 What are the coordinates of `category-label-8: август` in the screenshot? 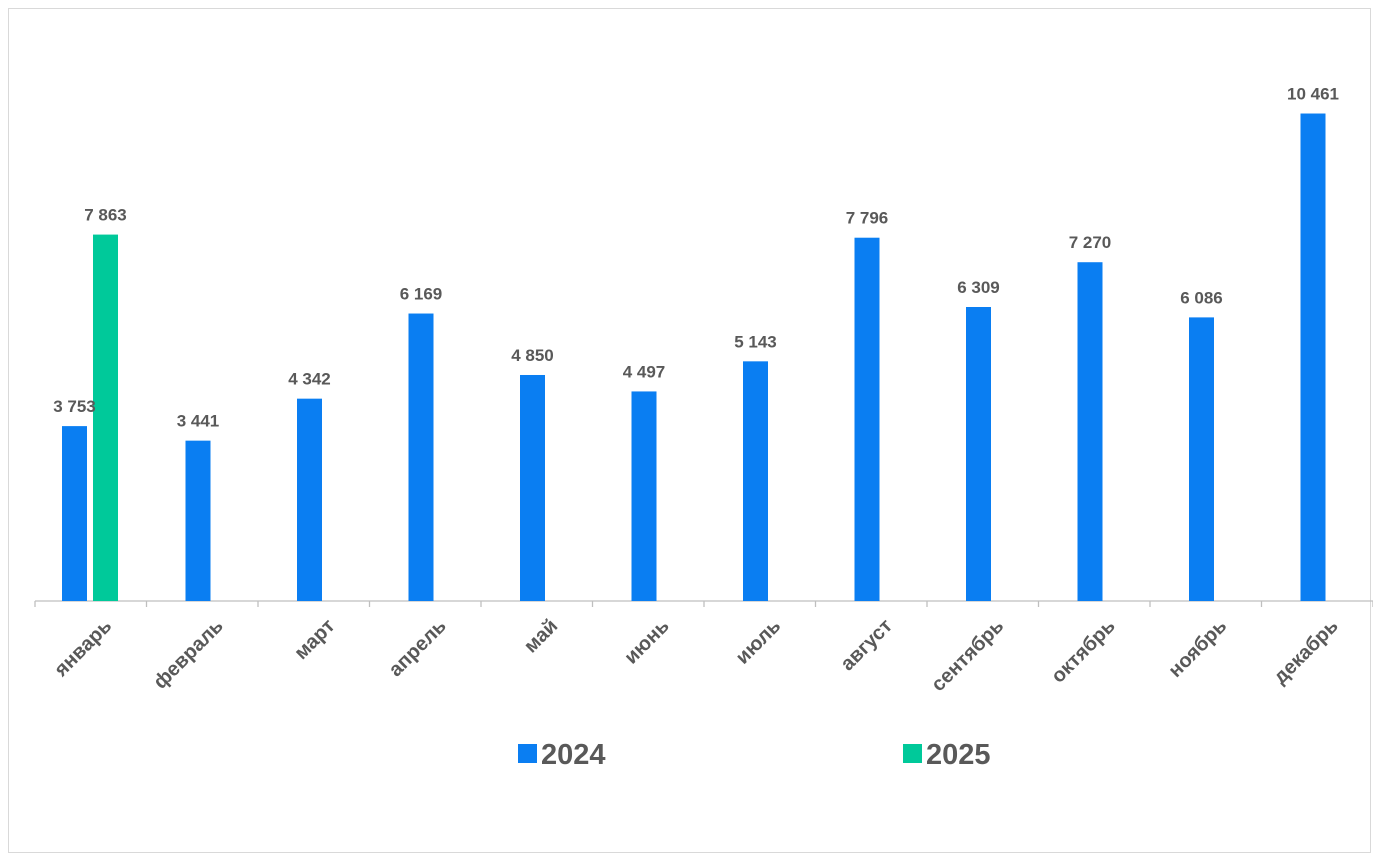 It's located at (866, 645).